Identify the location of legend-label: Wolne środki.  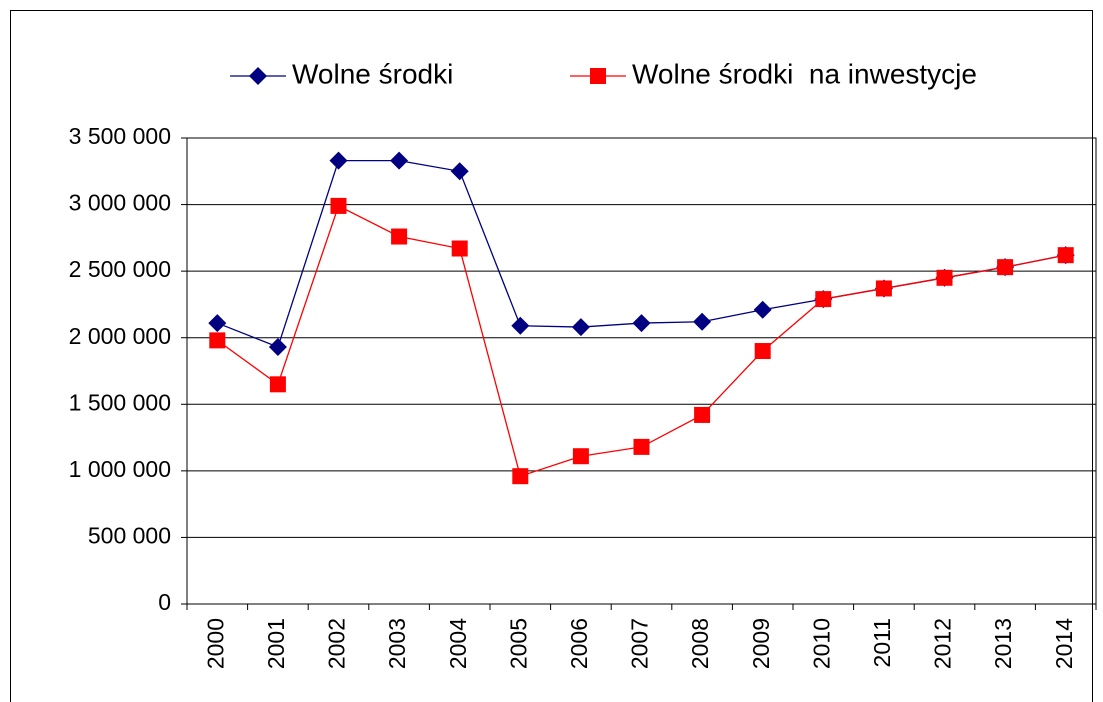
(372, 73).